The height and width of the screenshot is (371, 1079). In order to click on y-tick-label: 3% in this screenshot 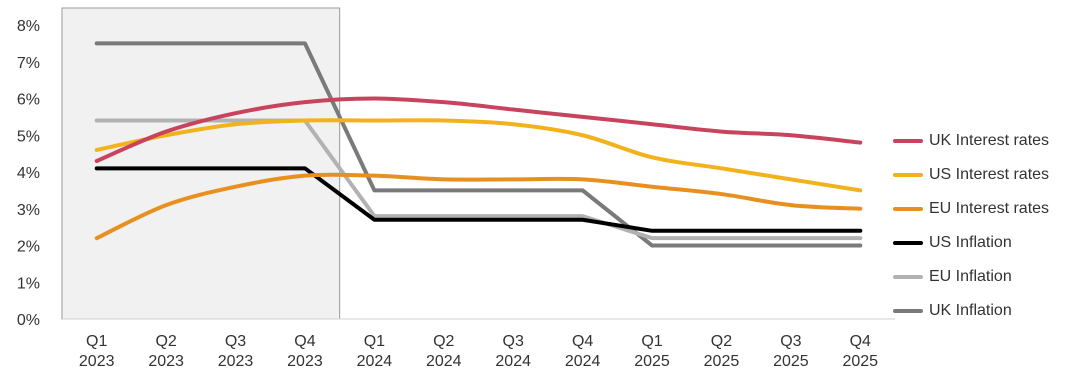, I will do `click(28, 210)`.